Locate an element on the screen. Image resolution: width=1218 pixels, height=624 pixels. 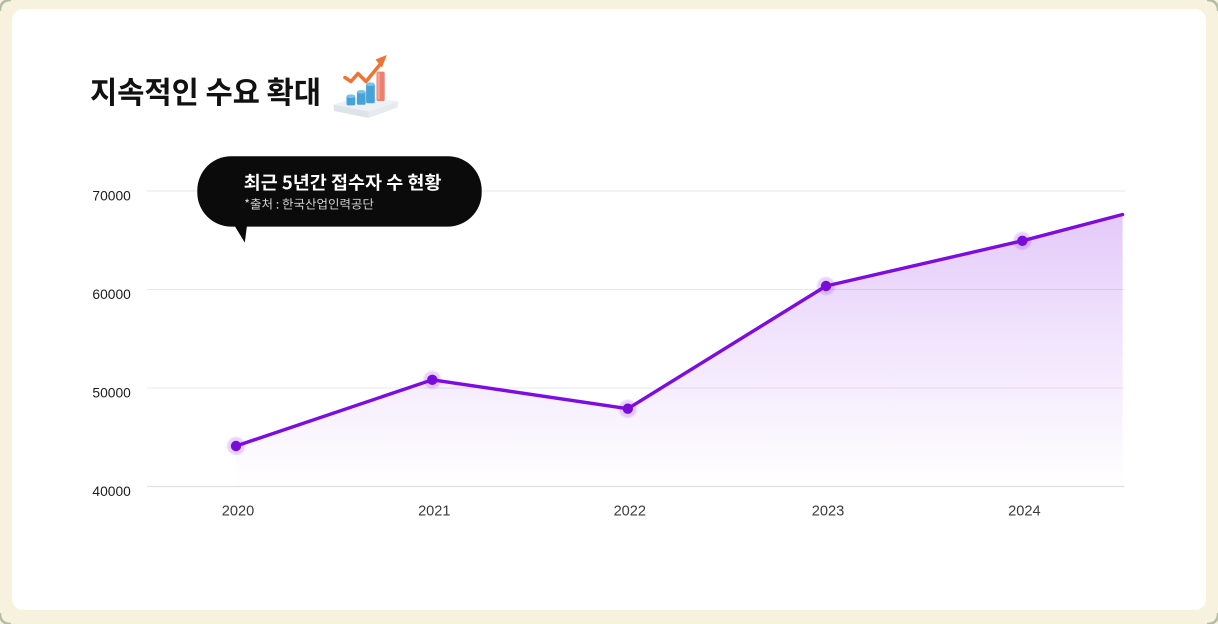
svg-text: 2021 is located at coordinates (434, 511).